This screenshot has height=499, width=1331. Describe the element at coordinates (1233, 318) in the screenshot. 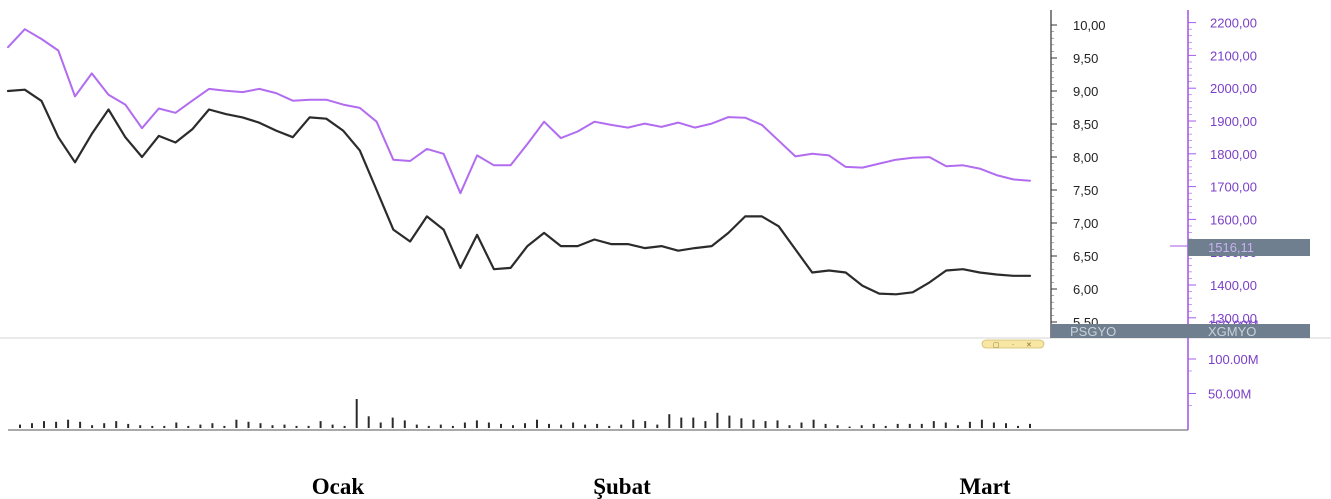

I see `right-tick-label: 1300,00` at that location.